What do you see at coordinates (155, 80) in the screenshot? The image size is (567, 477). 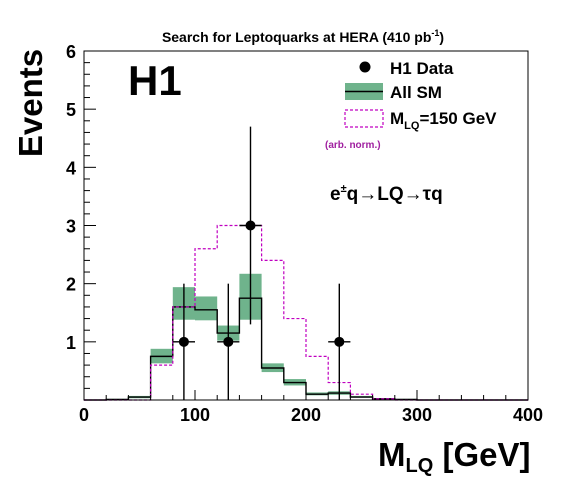 I see `experiment-label: H1` at bounding box center [155, 80].